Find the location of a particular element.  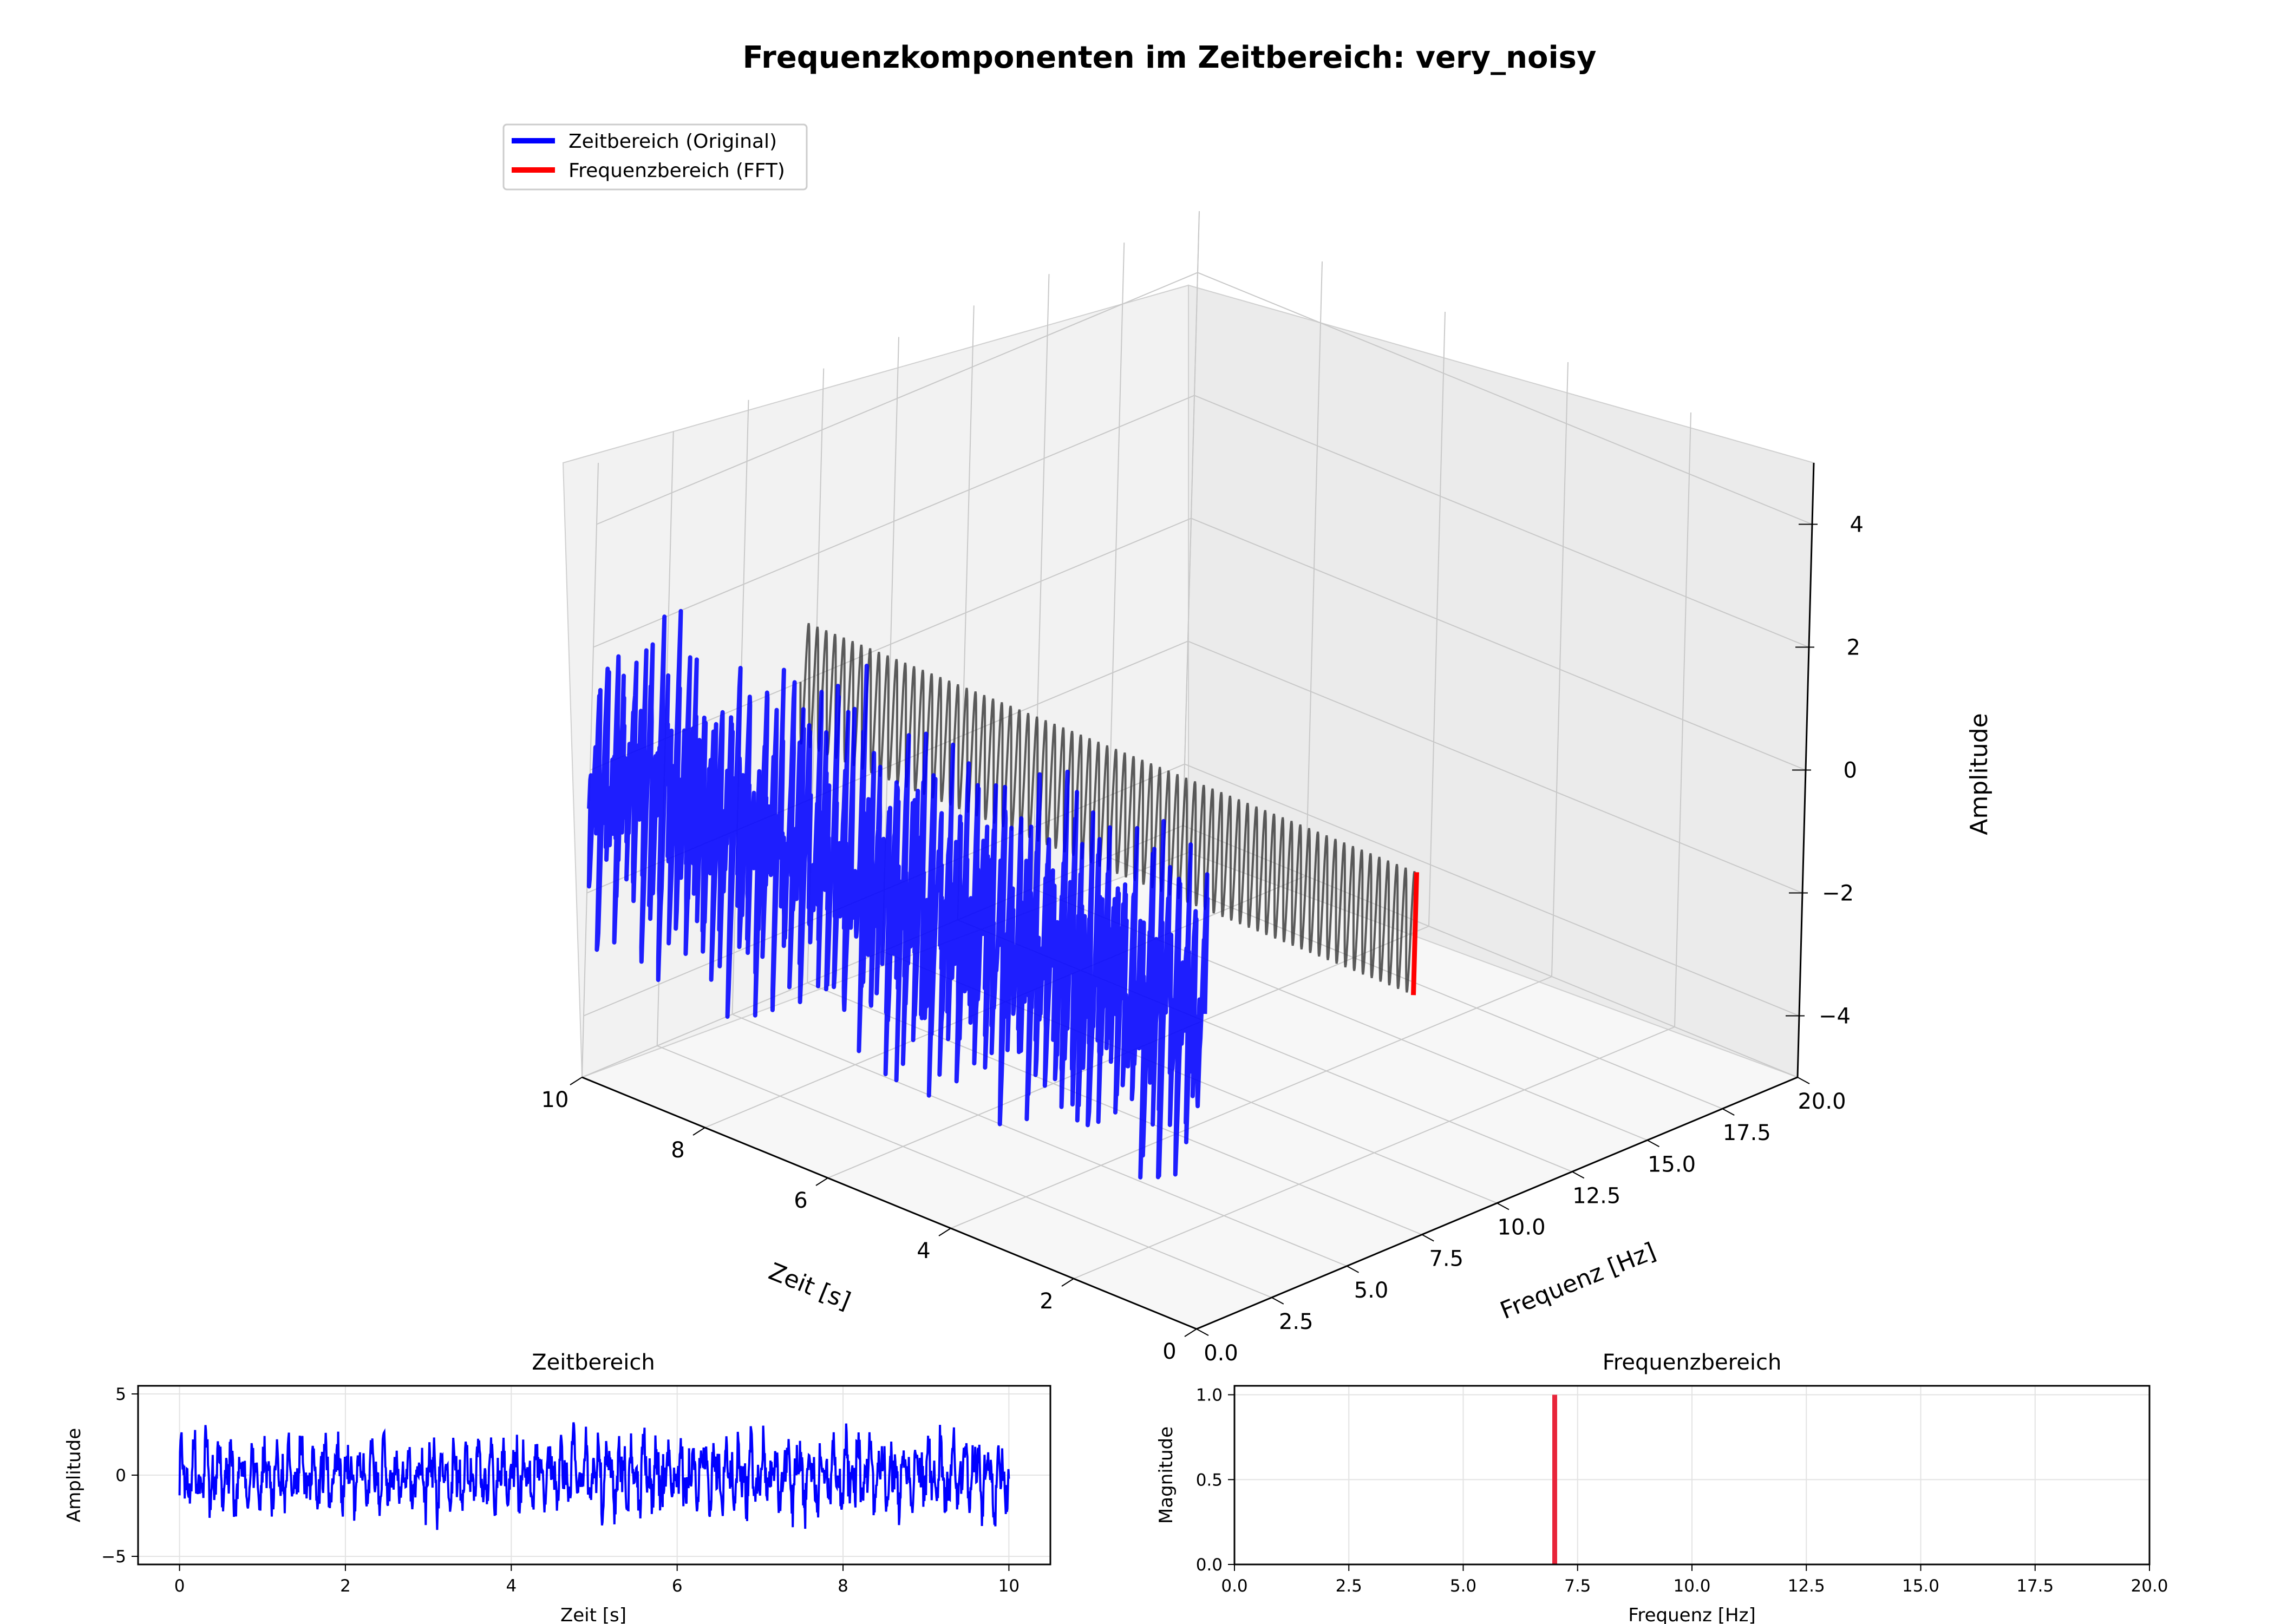

y-tick-label: 7.5 is located at coordinates (1446, 1259).